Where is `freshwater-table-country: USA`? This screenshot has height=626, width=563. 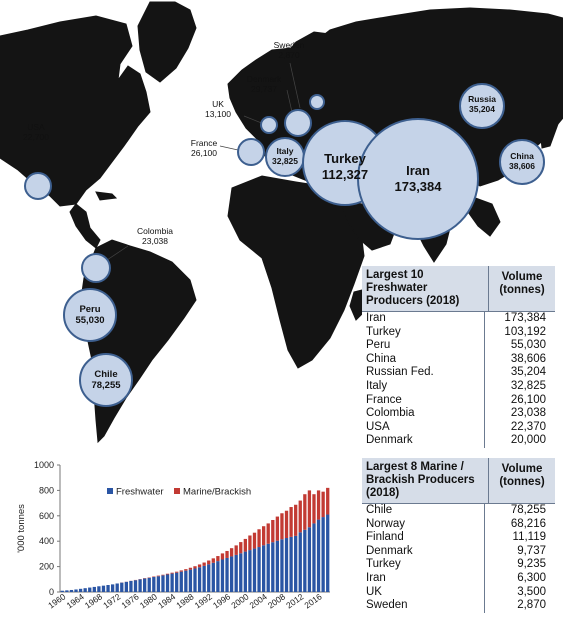
freshwater-table-country: USA is located at coordinates (423, 427).